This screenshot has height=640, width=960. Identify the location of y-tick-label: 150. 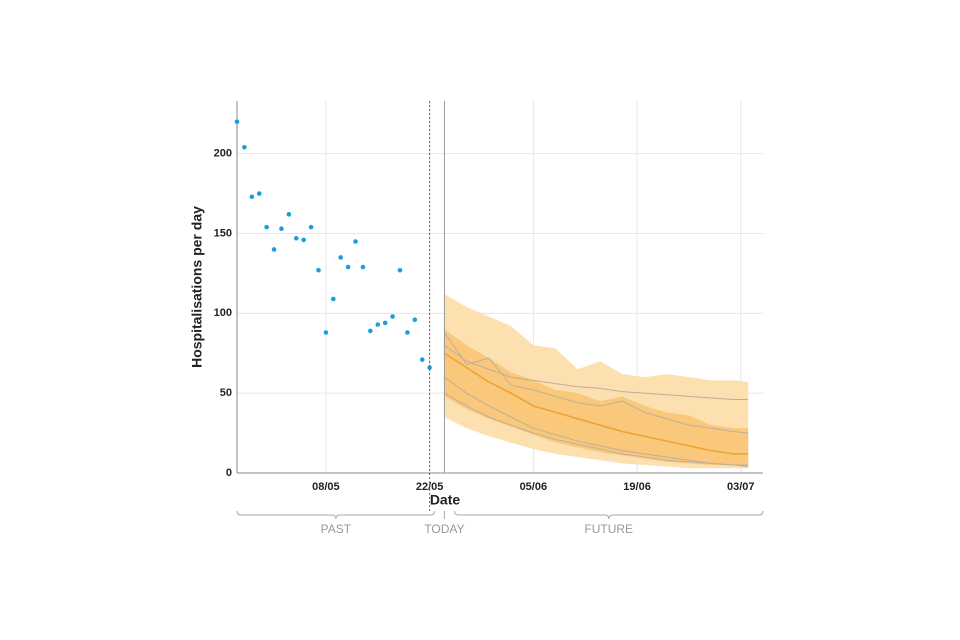
(223, 233).